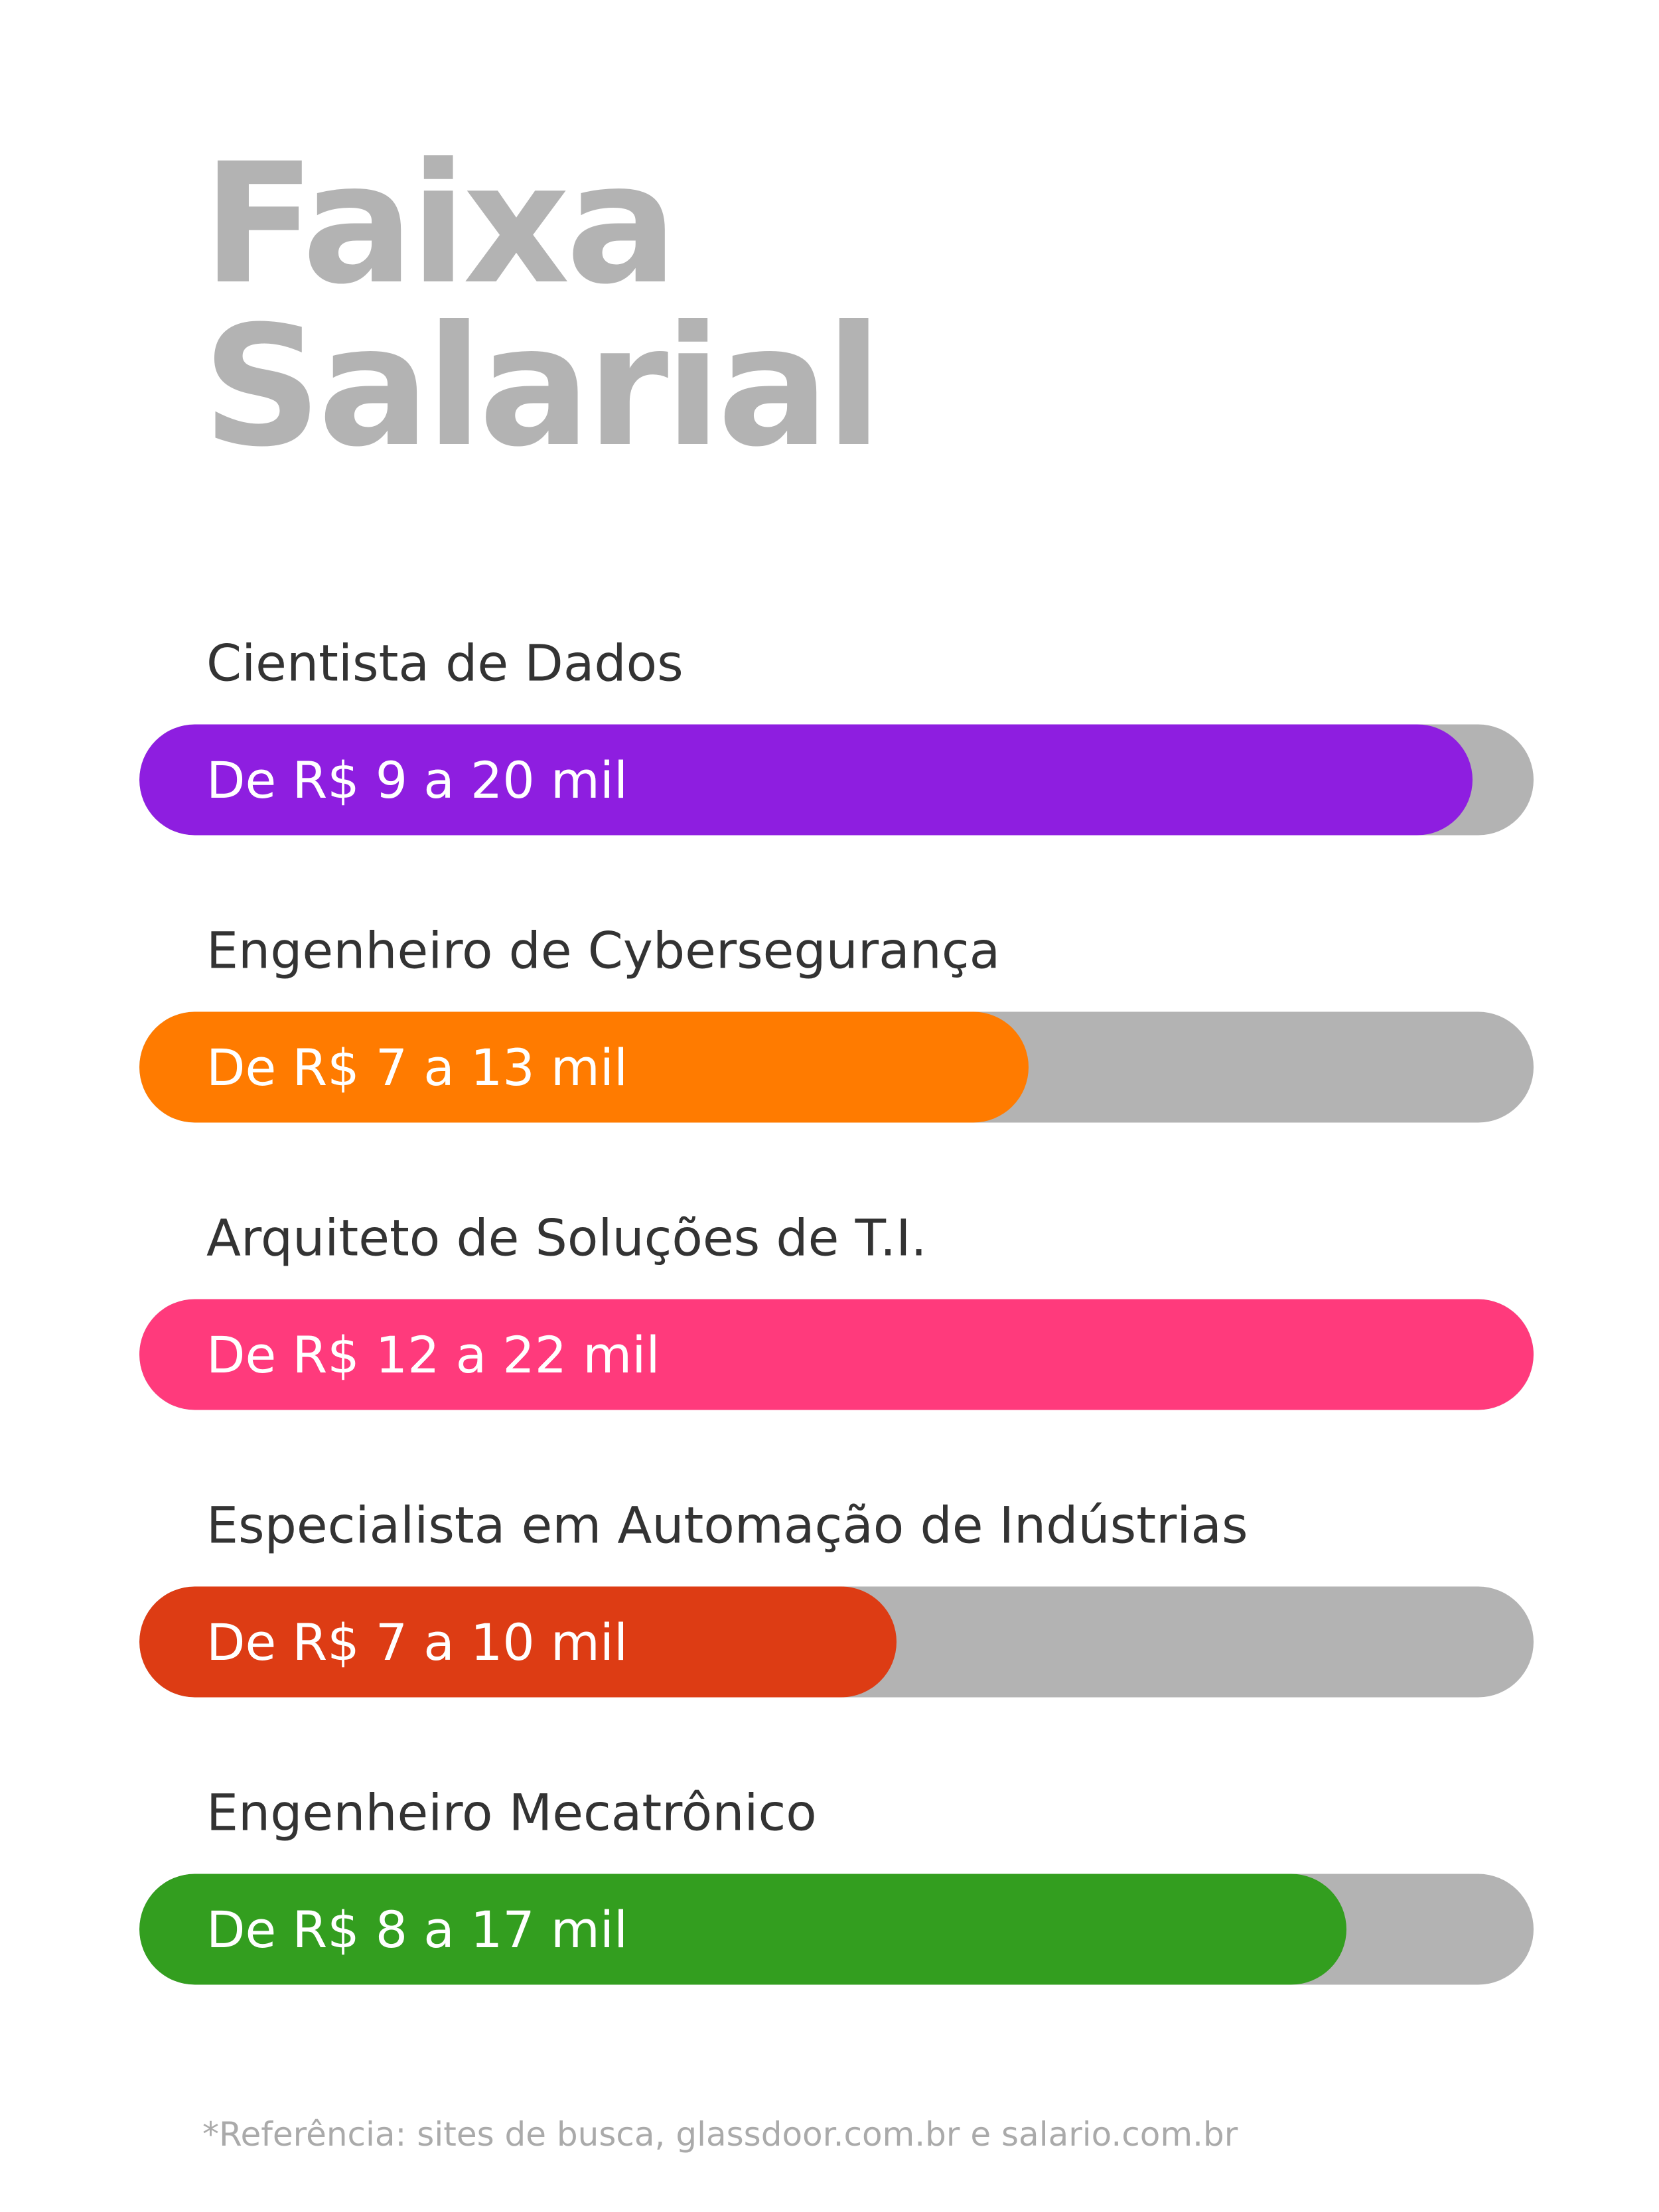  I want to click on bar-track: De R$ 7 a 10 mil, so click(836, 1642).